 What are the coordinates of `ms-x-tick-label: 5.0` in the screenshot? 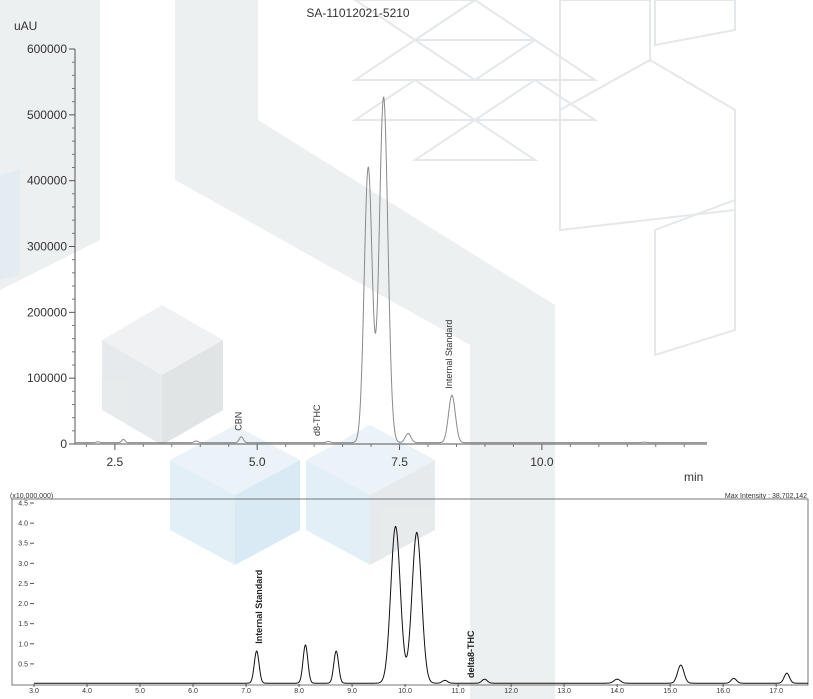 It's located at (140, 691).